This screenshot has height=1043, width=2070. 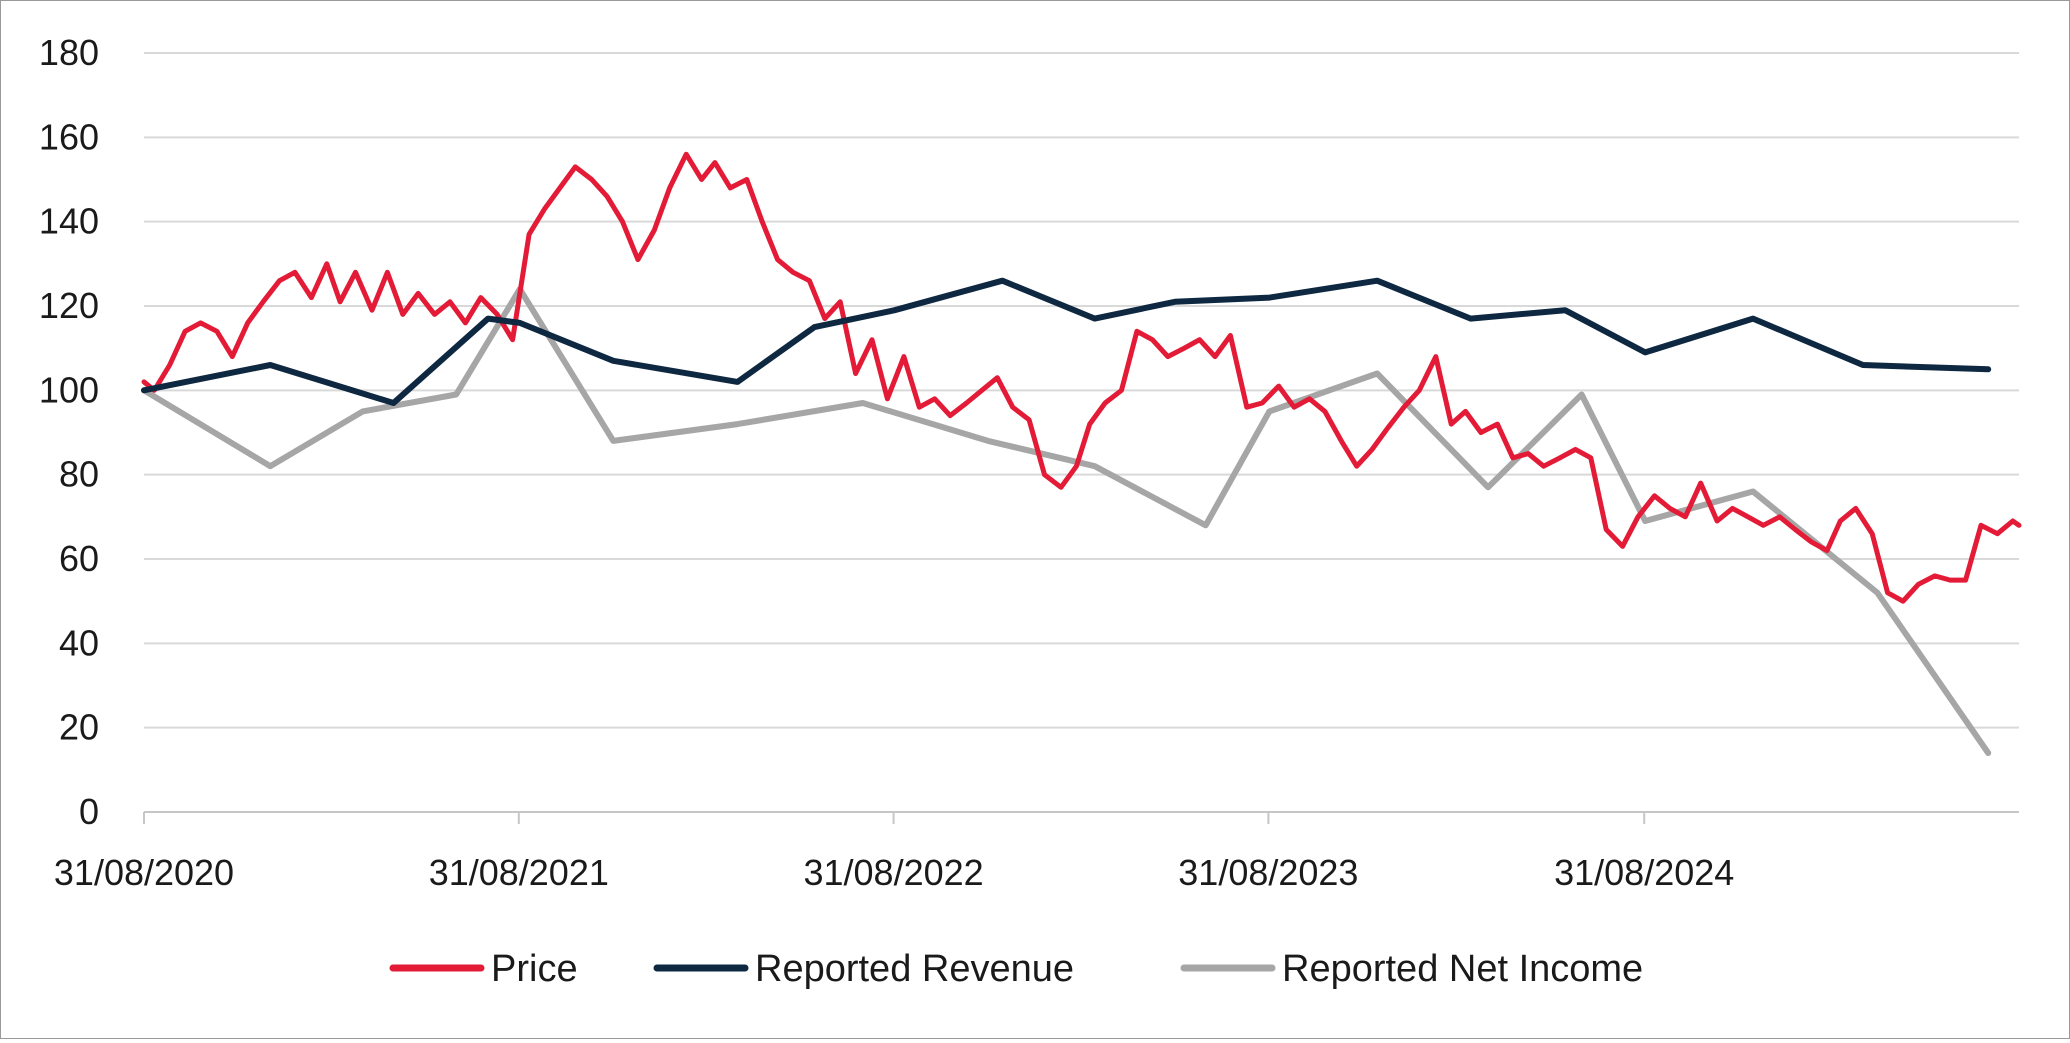 I want to click on series-line-reported-revenue, so click(x=1066, y=341).